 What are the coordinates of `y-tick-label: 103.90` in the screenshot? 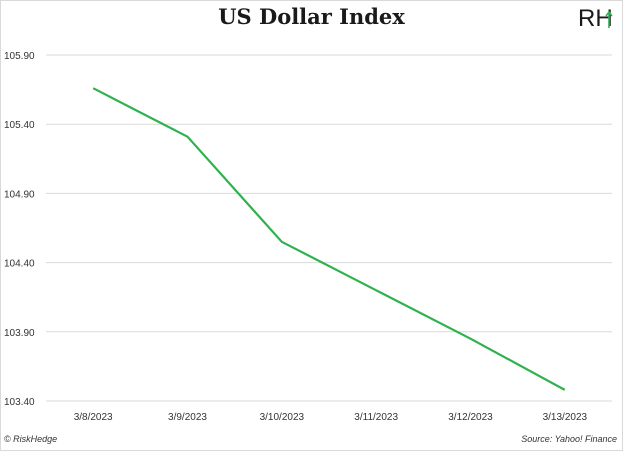 It's located at (19, 333).